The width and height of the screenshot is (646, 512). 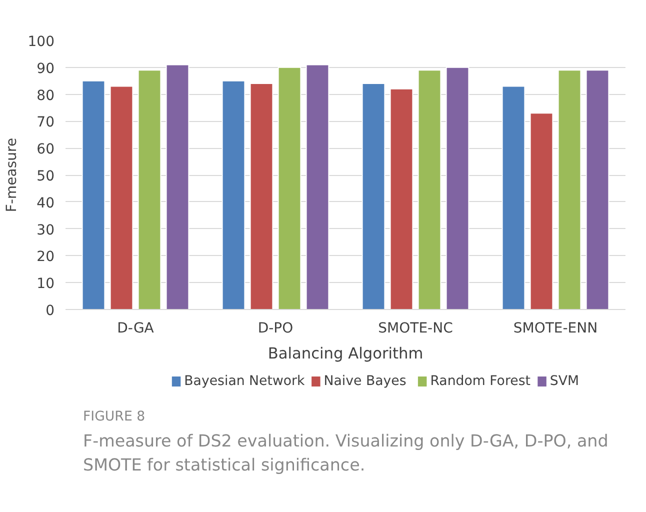 What do you see at coordinates (114, 417) in the screenshot?
I see `caption: FIGURE 8` at bounding box center [114, 417].